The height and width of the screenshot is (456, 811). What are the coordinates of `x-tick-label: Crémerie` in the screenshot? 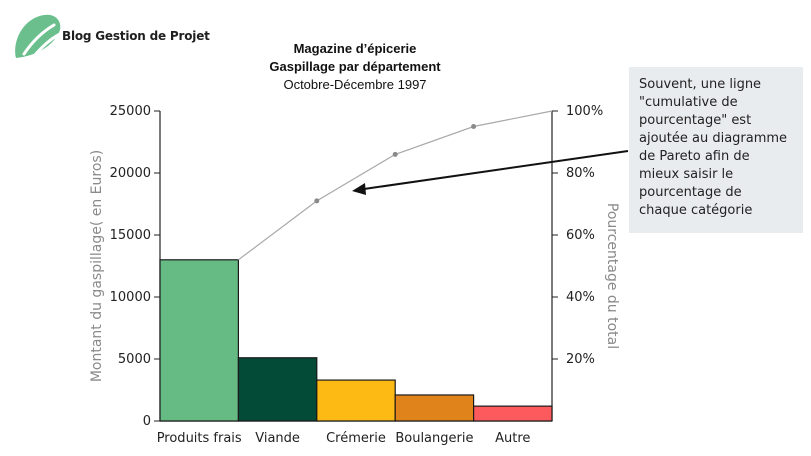 It's located at (356, 438).